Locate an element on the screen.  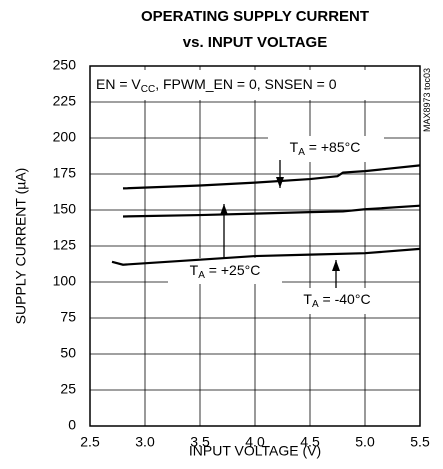
annotation-text: = +85°C is located at coordinates (332, 147).